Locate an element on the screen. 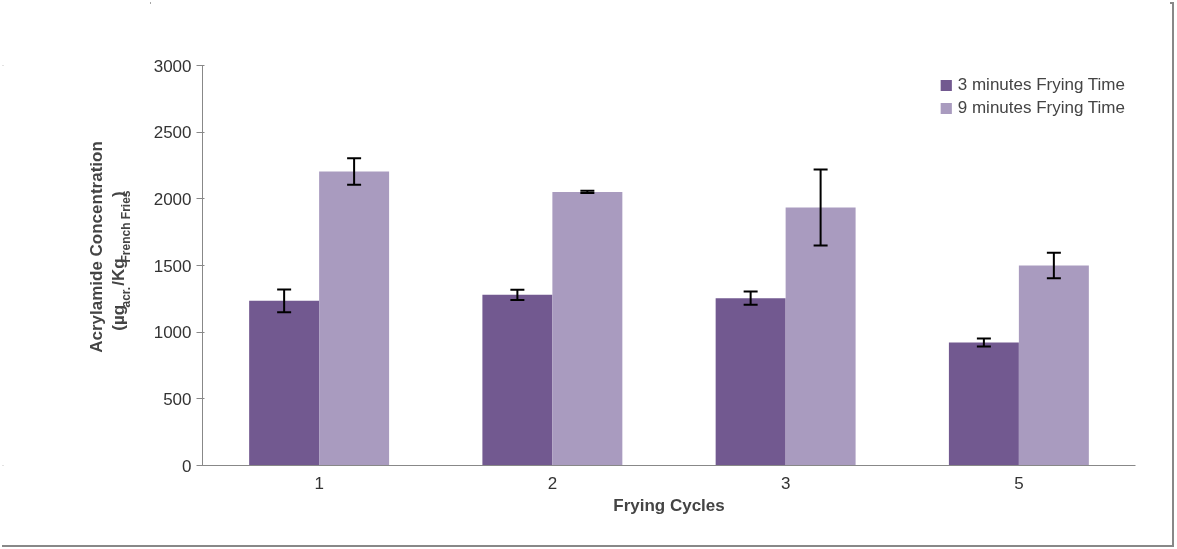 This screenshot has height=549, width=1177. legend-label: 3 minutes Frying Time is located at coordinates (1041, 85).